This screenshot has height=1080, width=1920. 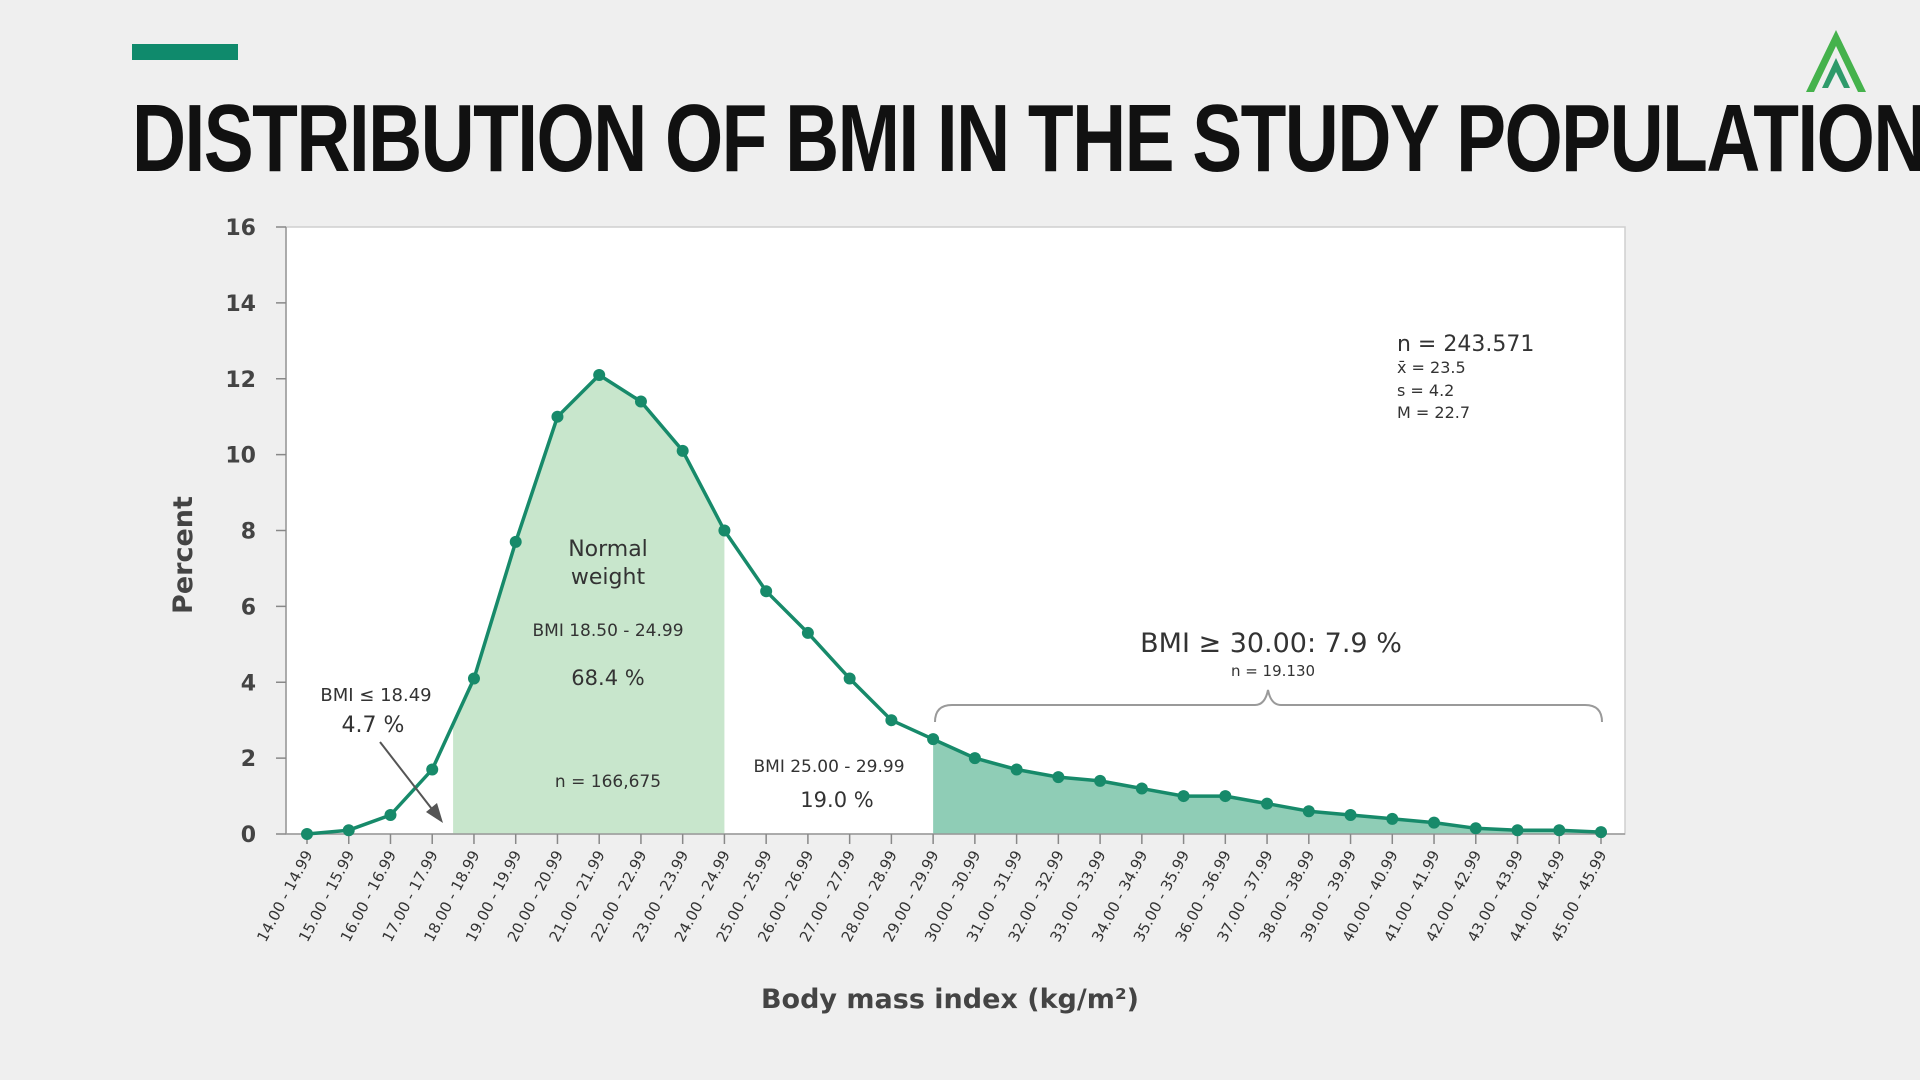 I want to click on underweight-range-label: BMI ≤ 18.49, so click(x=375, y=695).